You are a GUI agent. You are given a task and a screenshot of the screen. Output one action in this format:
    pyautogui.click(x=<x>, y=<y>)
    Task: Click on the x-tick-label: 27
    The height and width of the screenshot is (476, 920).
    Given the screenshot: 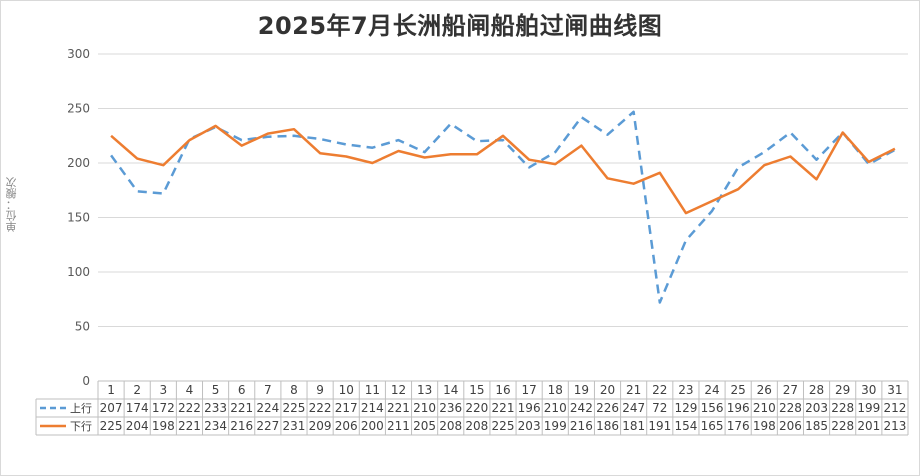 What is the action you would take?
    pyautogui.click(x=790, y=390)
    